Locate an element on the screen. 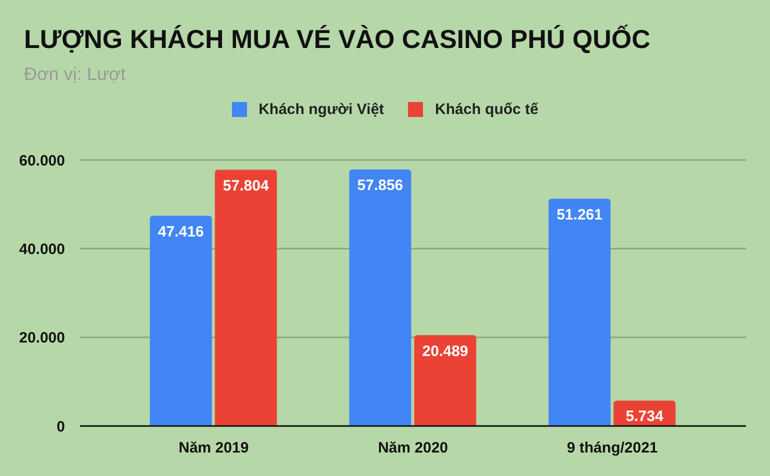 The image size is (770, 476). data-label: 57.856 is located at coordinates (380, 185).